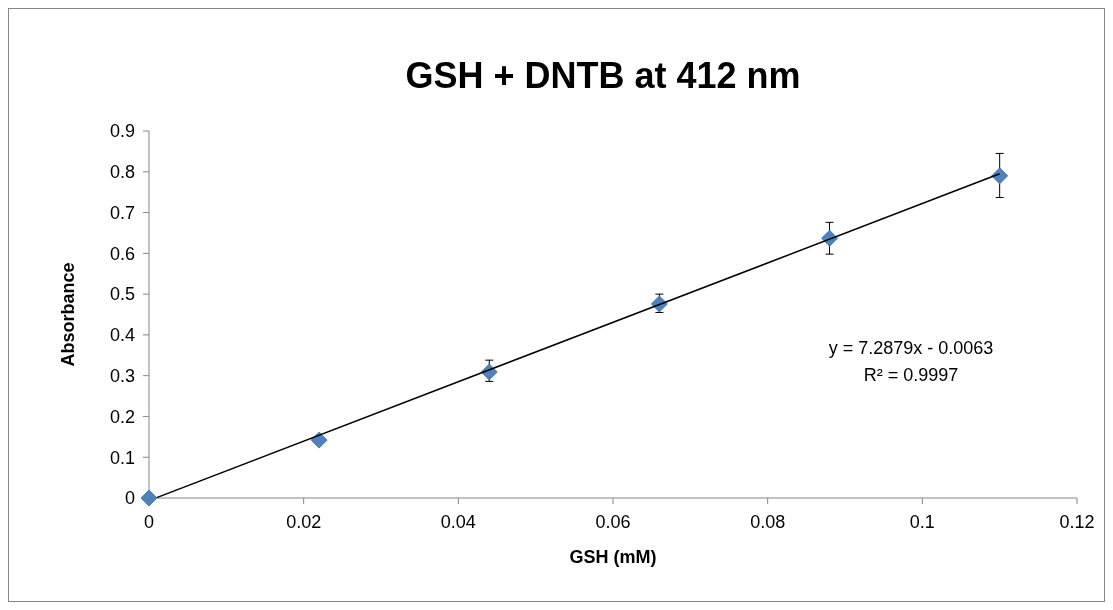 Image resolution: width=1113 pixels, height=610 pixels. What do you see at coordinates (613, 522) in the screenshot?
I see `x-tick-label: 0.06` at bounding box center [613, 522].